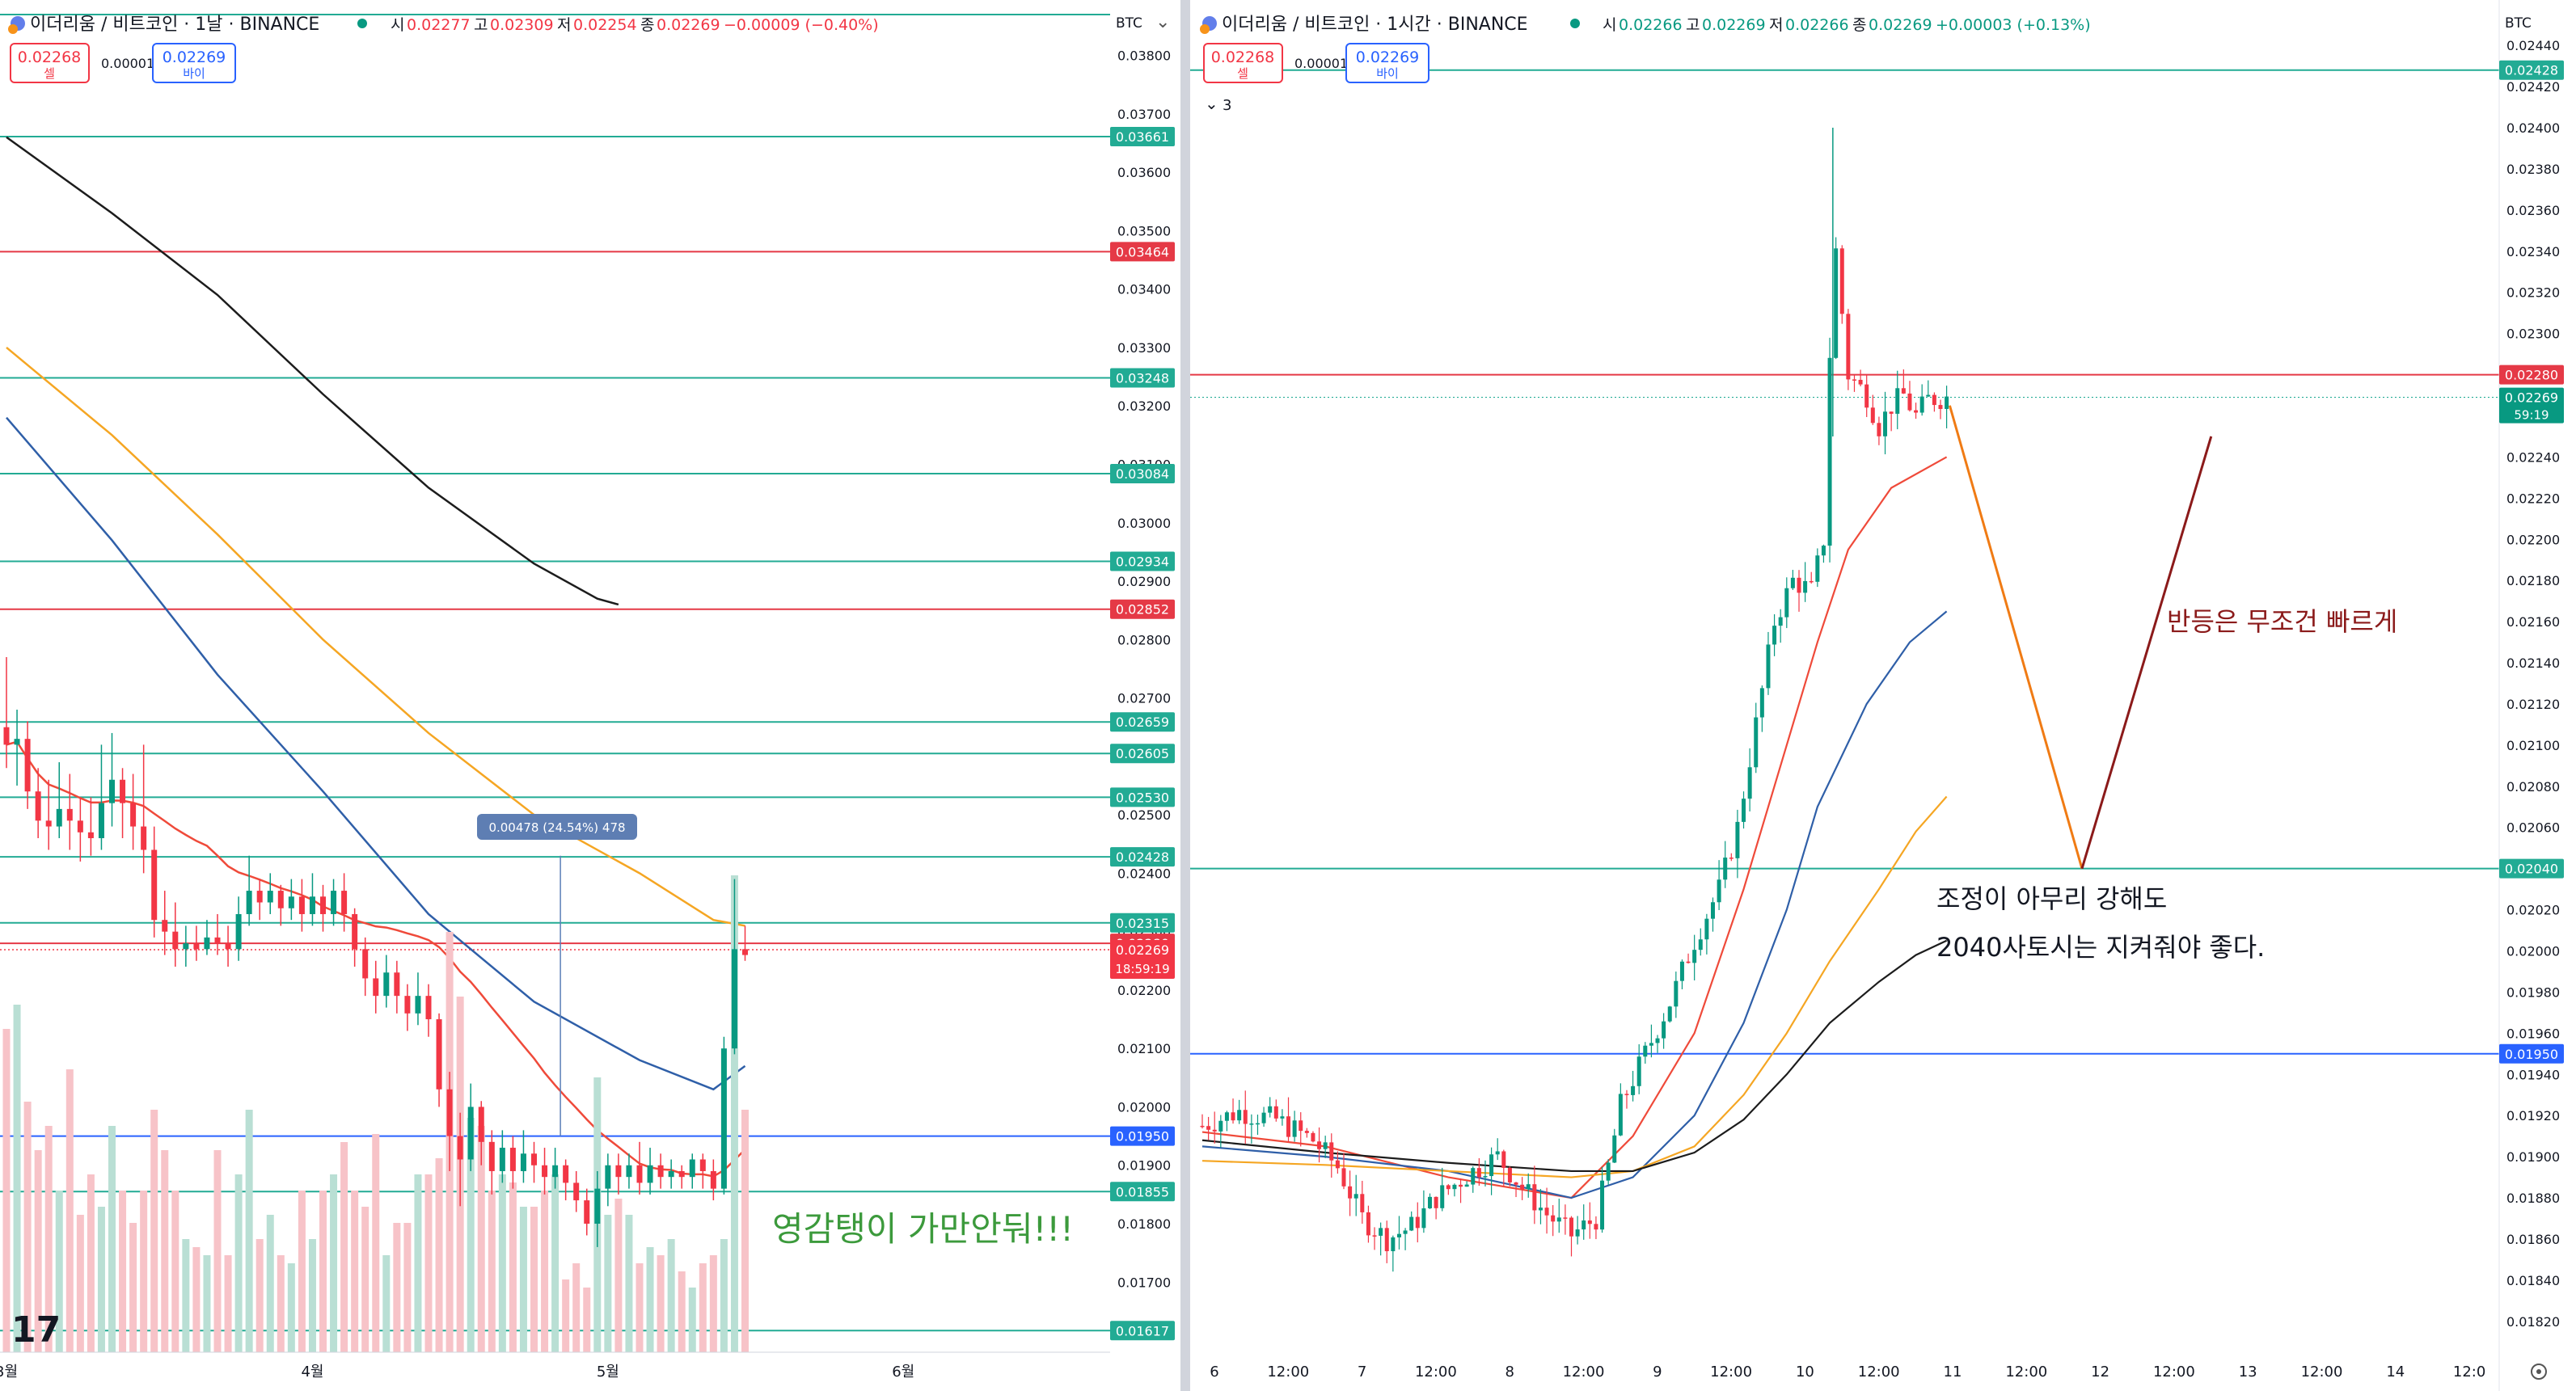  What do you see at coordinates (1144, 1224) in the screenshot?
I see `price-tick-label: 0.01800` at bounding box center [1144, 1224].